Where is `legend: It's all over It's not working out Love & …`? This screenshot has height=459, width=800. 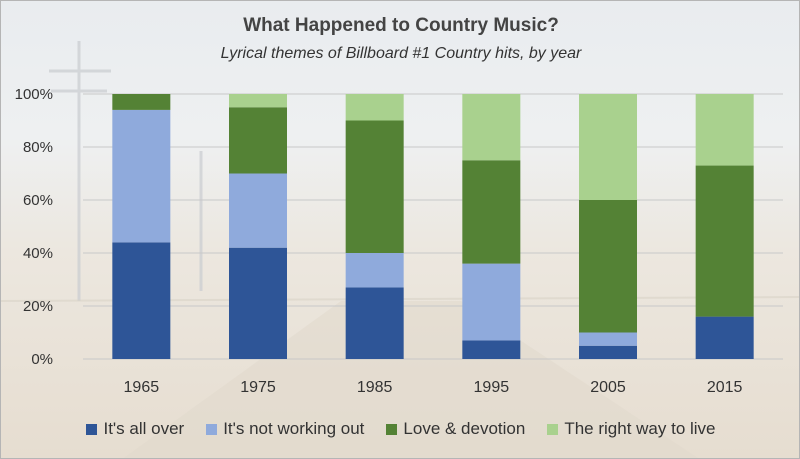 legend: It's all over It's not working out Love & … is located at coordinates (400, 429).